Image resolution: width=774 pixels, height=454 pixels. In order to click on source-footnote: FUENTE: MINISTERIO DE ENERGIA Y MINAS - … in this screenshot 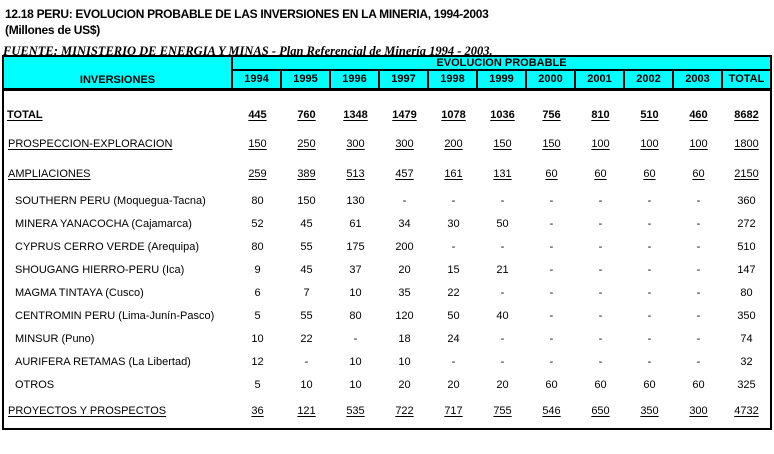, I will do `click(248, 51)`.